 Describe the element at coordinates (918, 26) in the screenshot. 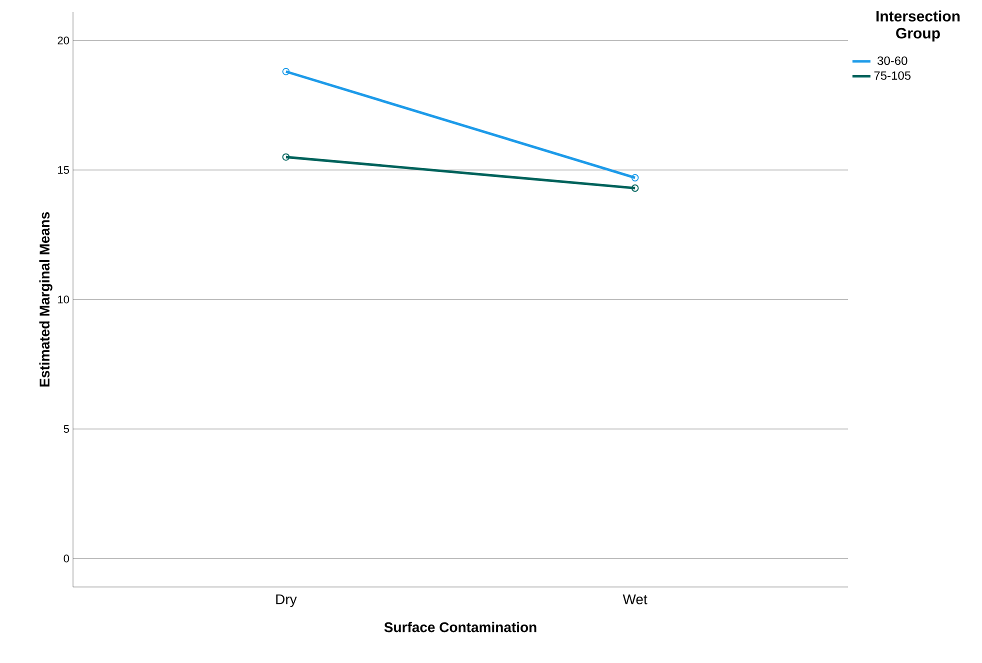

I see `legend-title: Intersection Group` at that location.